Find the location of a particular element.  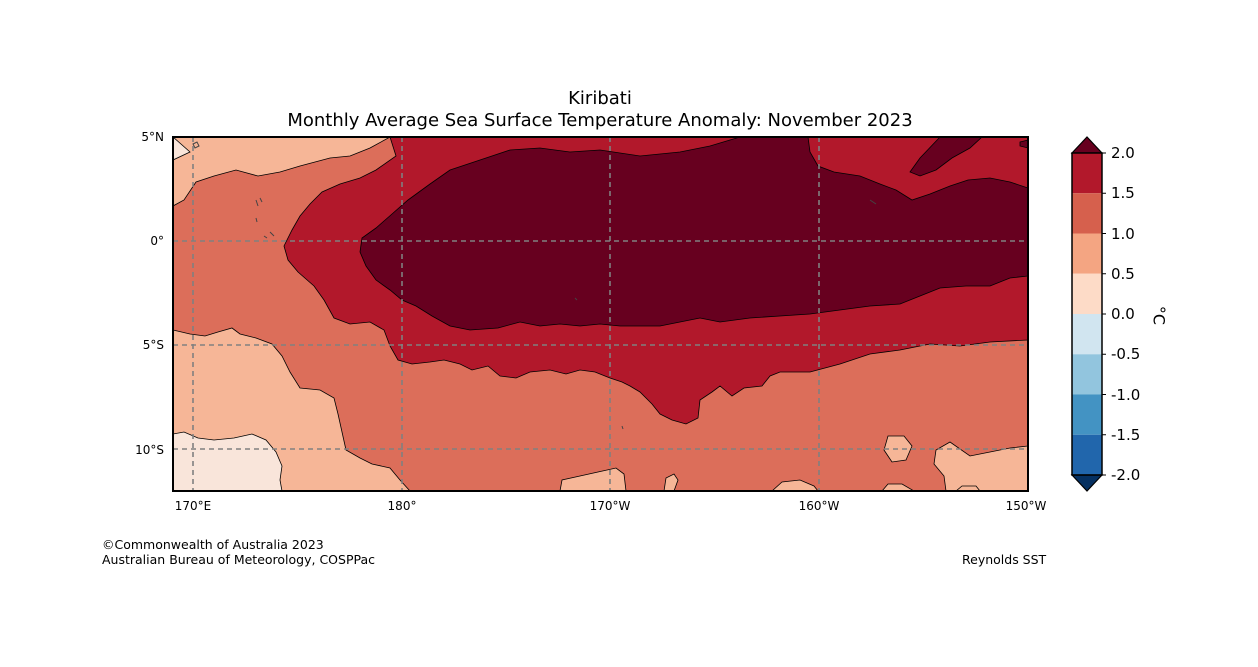

anomaly-region-0.0-southwest is located at coordinates (228, 461).